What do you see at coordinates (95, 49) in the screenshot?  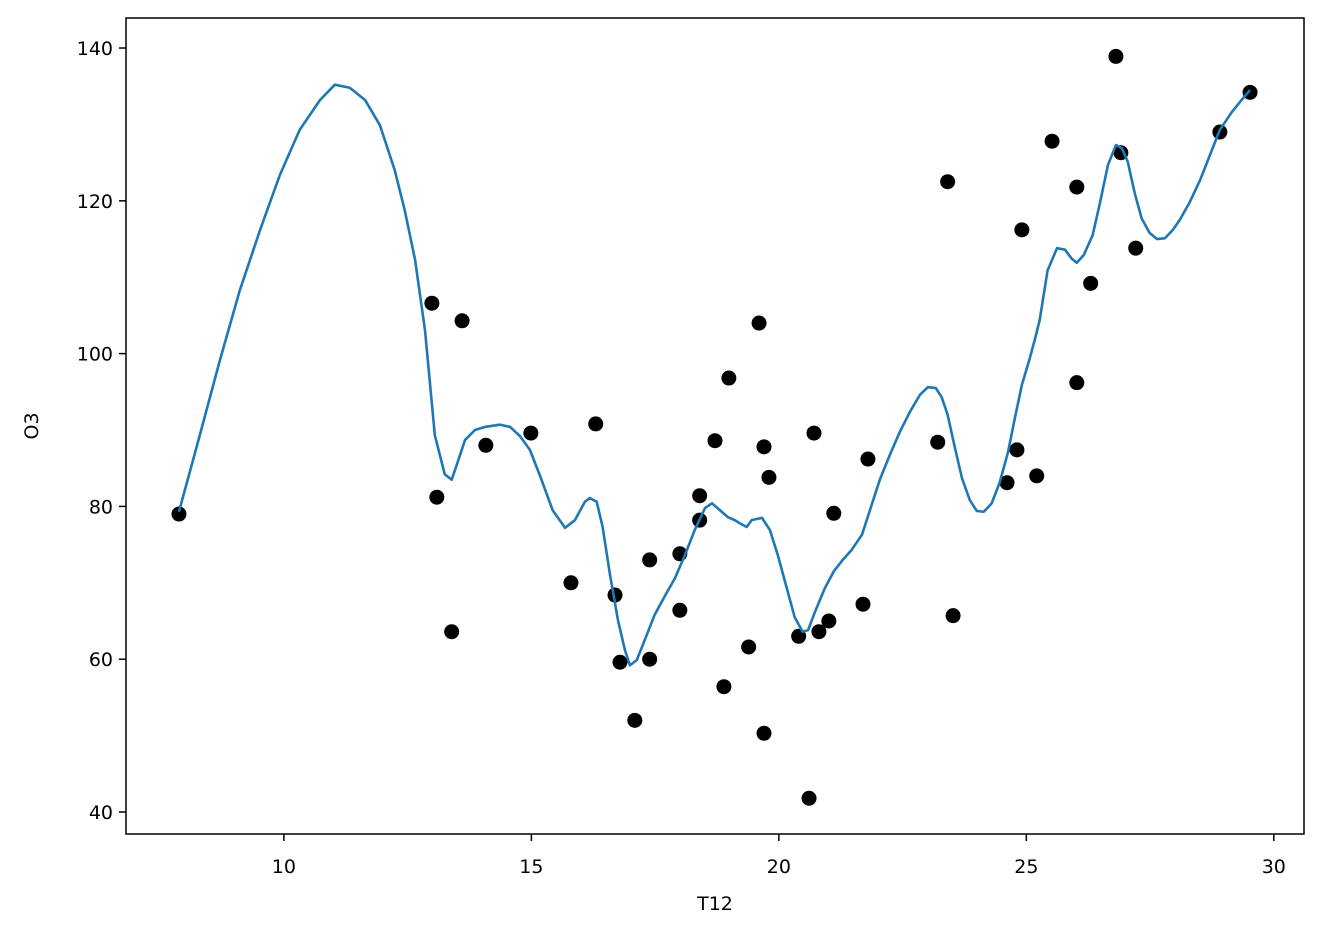 I see `y-tick-label: 140` at bounding box center [95, 49].